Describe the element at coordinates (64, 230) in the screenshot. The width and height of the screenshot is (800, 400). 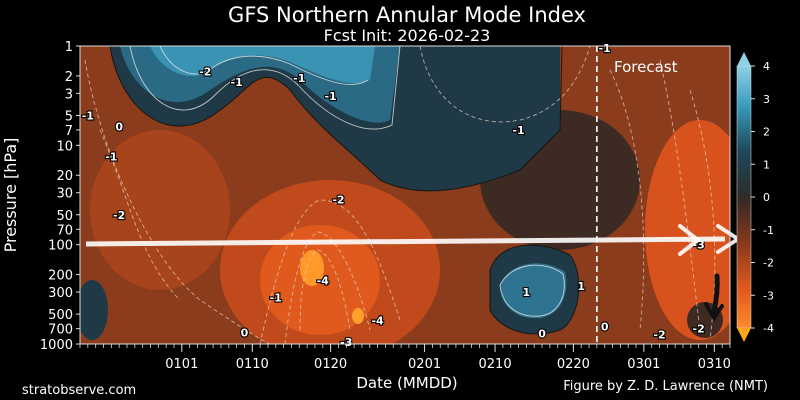
I see `y-tick-label: 70` at that location.